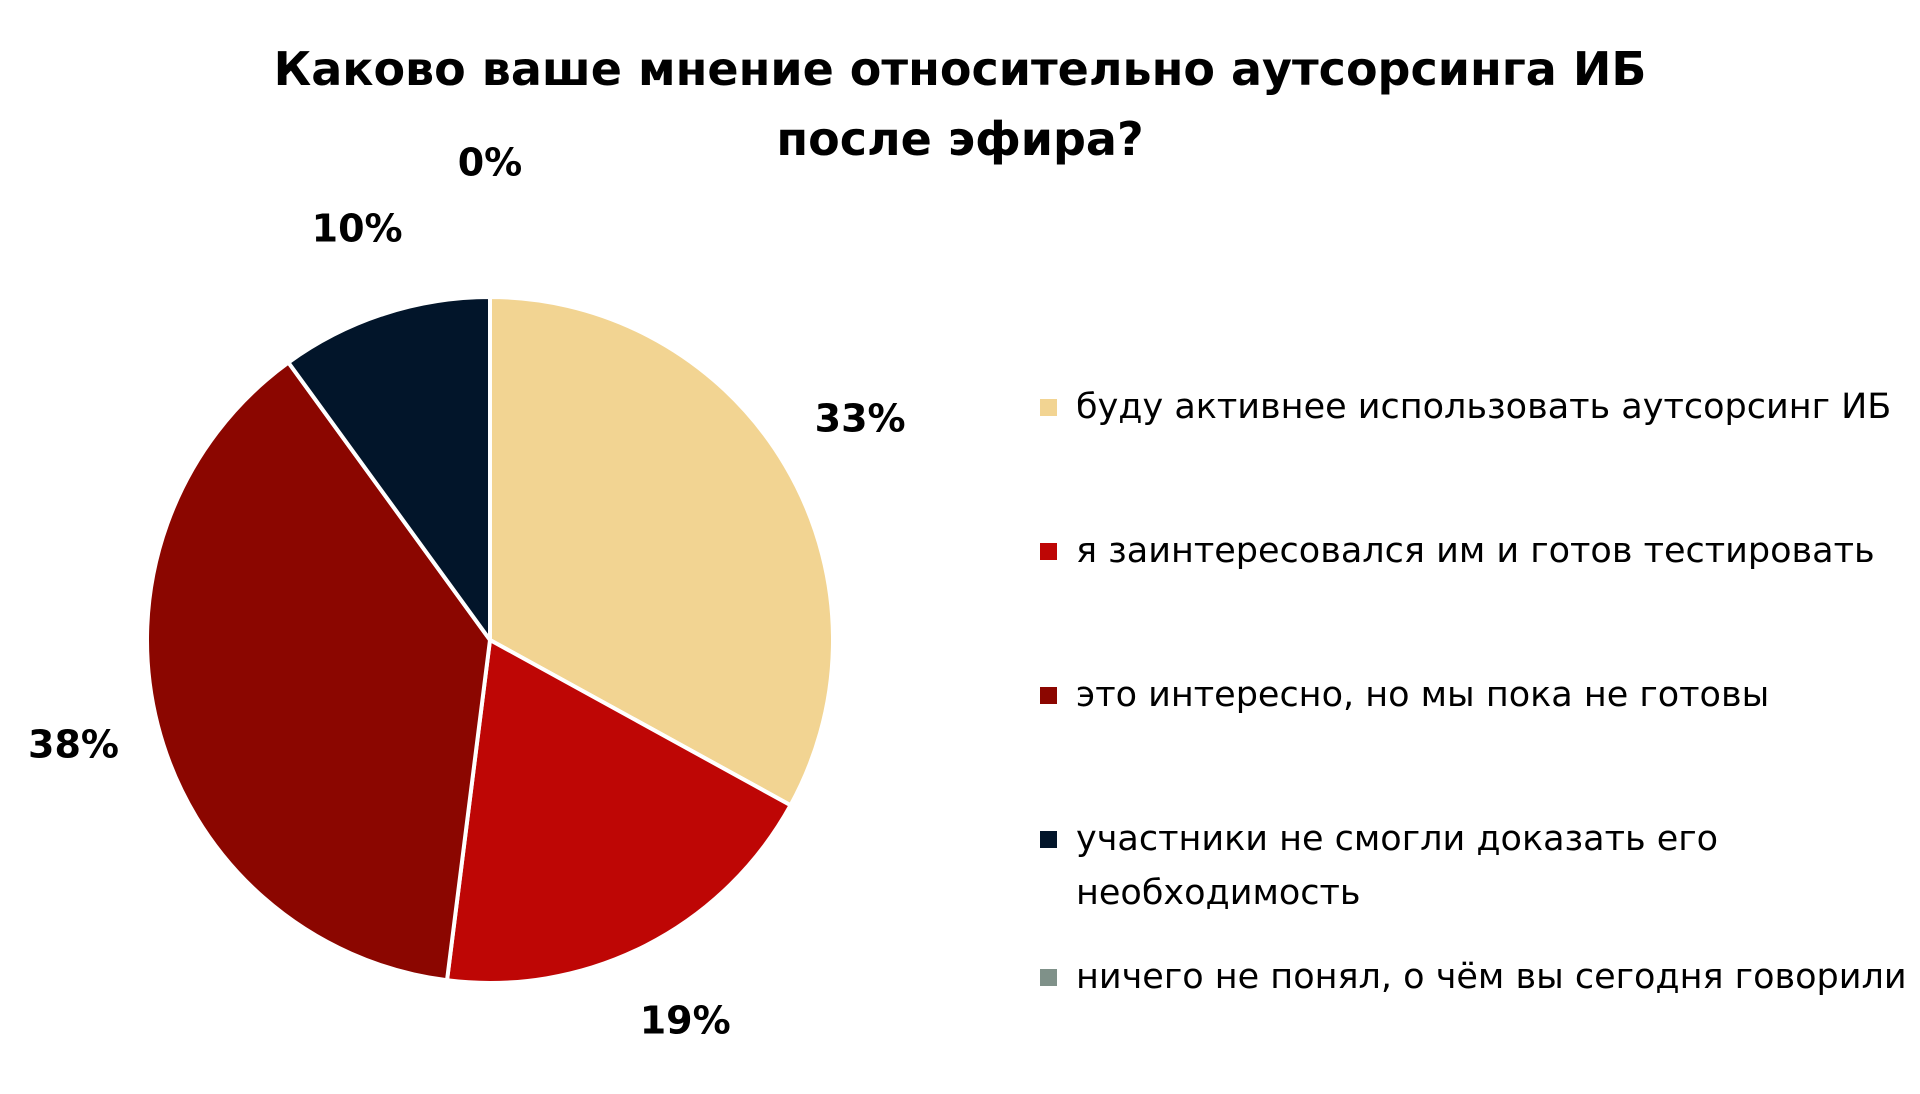 This screenshot has width=1920, height=1094. I want to click on chart-title-line-2: после эфира?, so click(960, 139).